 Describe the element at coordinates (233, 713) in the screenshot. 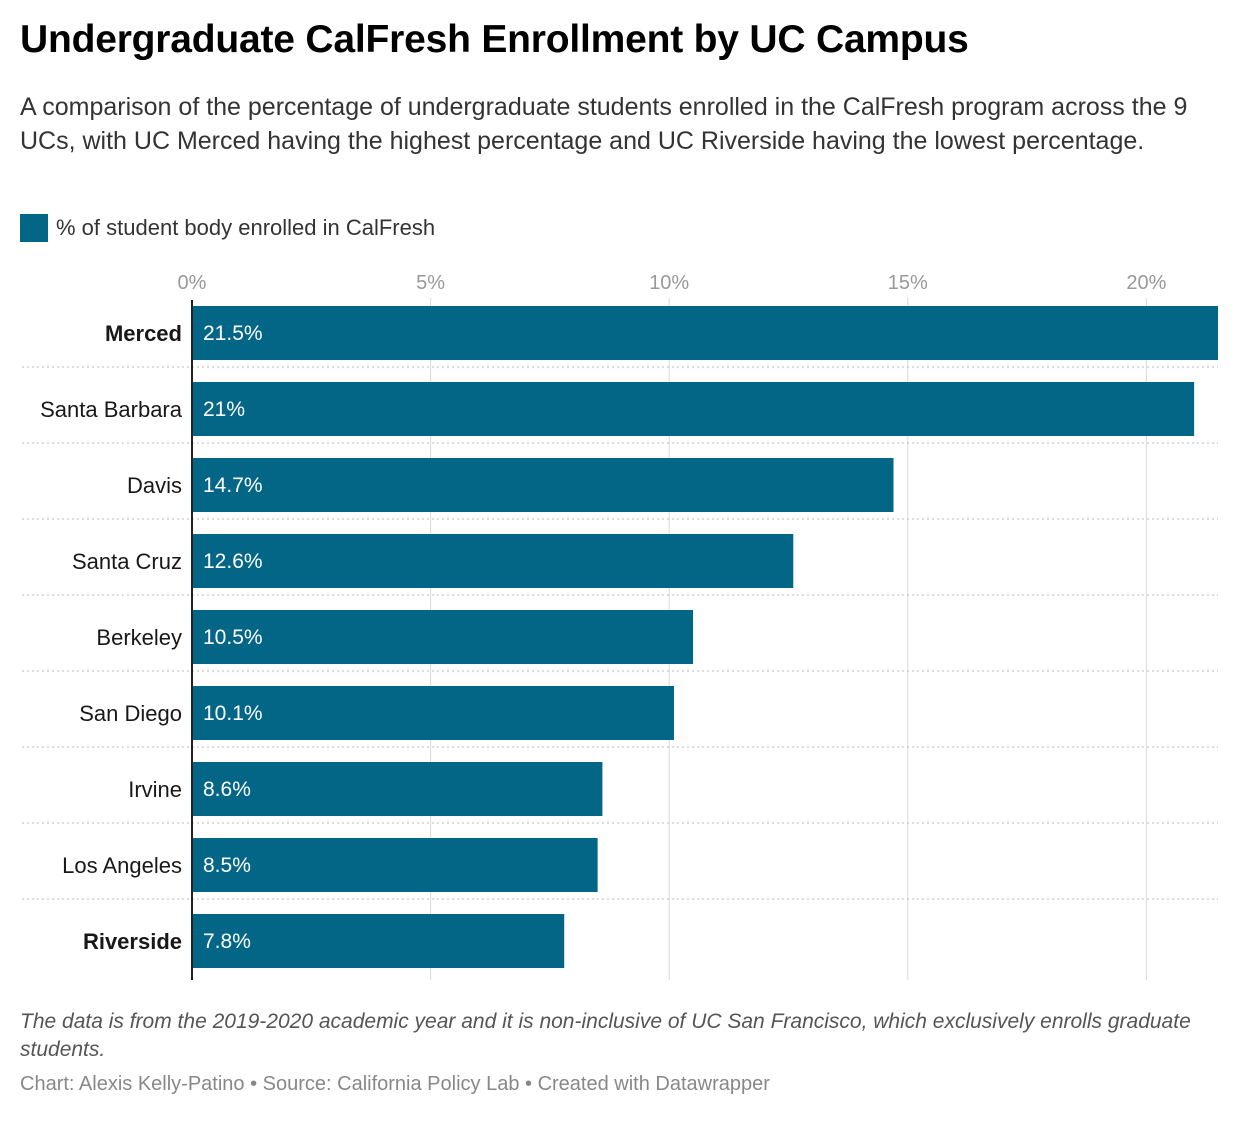

I see `value-label: 10.1%` at that location.